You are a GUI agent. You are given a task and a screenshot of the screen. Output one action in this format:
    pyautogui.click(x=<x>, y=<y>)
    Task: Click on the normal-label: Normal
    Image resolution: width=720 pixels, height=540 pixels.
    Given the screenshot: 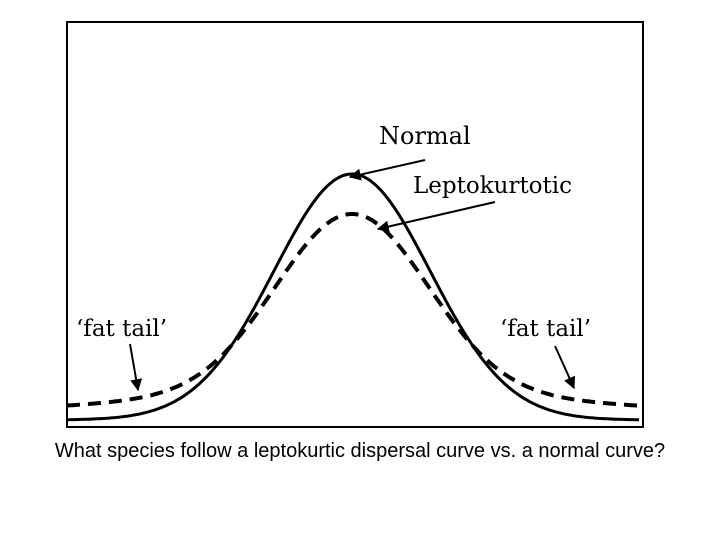 What is the action you would take?
    pyautogui.click(x=425, y=136)
    